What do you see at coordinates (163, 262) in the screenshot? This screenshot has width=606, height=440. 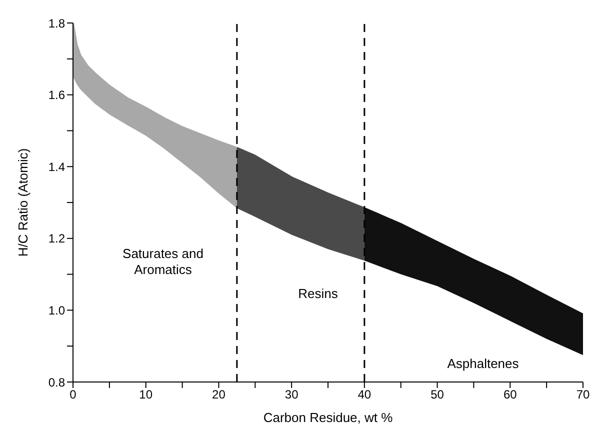 I see `annotation: Saturates and Aromatics` at bounding box center [163, 262].